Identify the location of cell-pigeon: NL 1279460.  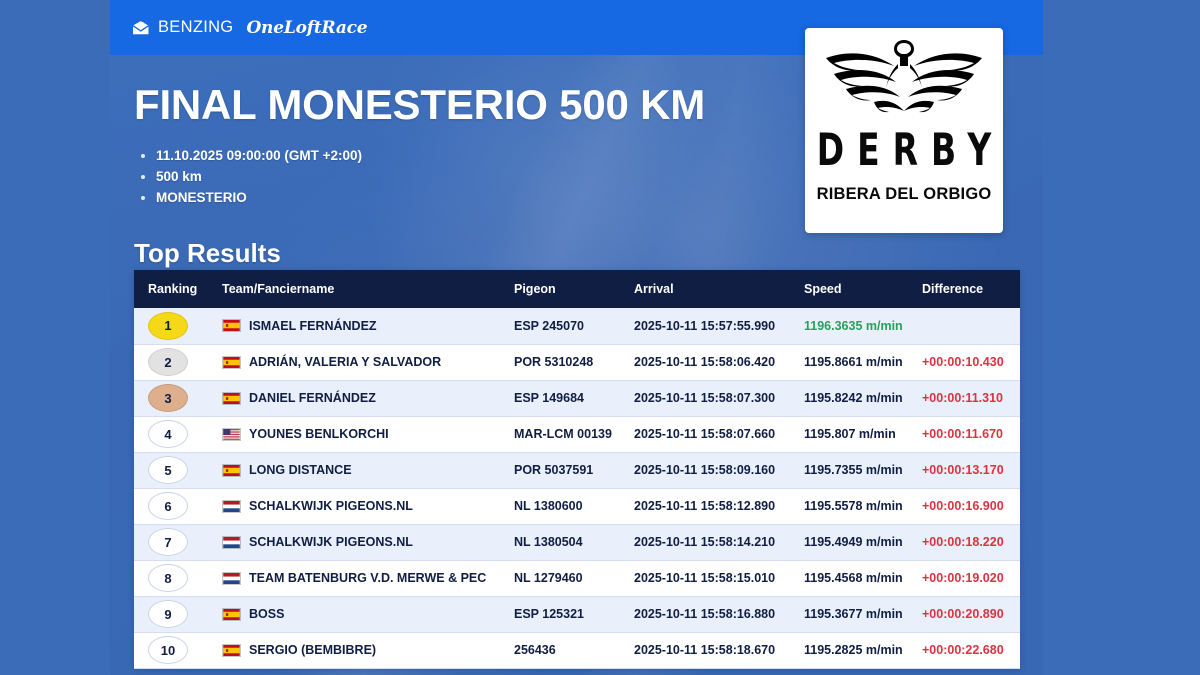
(574, 578).